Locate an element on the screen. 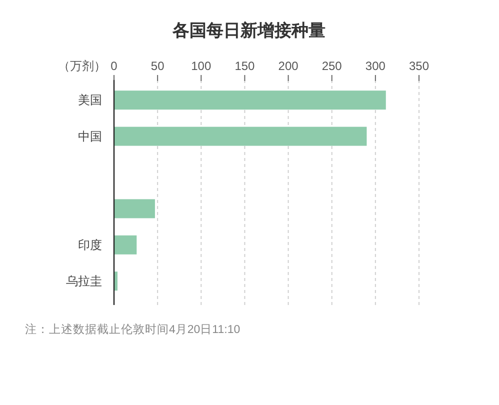 The image size is (499, 405). y-tick-label: 美国 is located at coordinates (90, 100).